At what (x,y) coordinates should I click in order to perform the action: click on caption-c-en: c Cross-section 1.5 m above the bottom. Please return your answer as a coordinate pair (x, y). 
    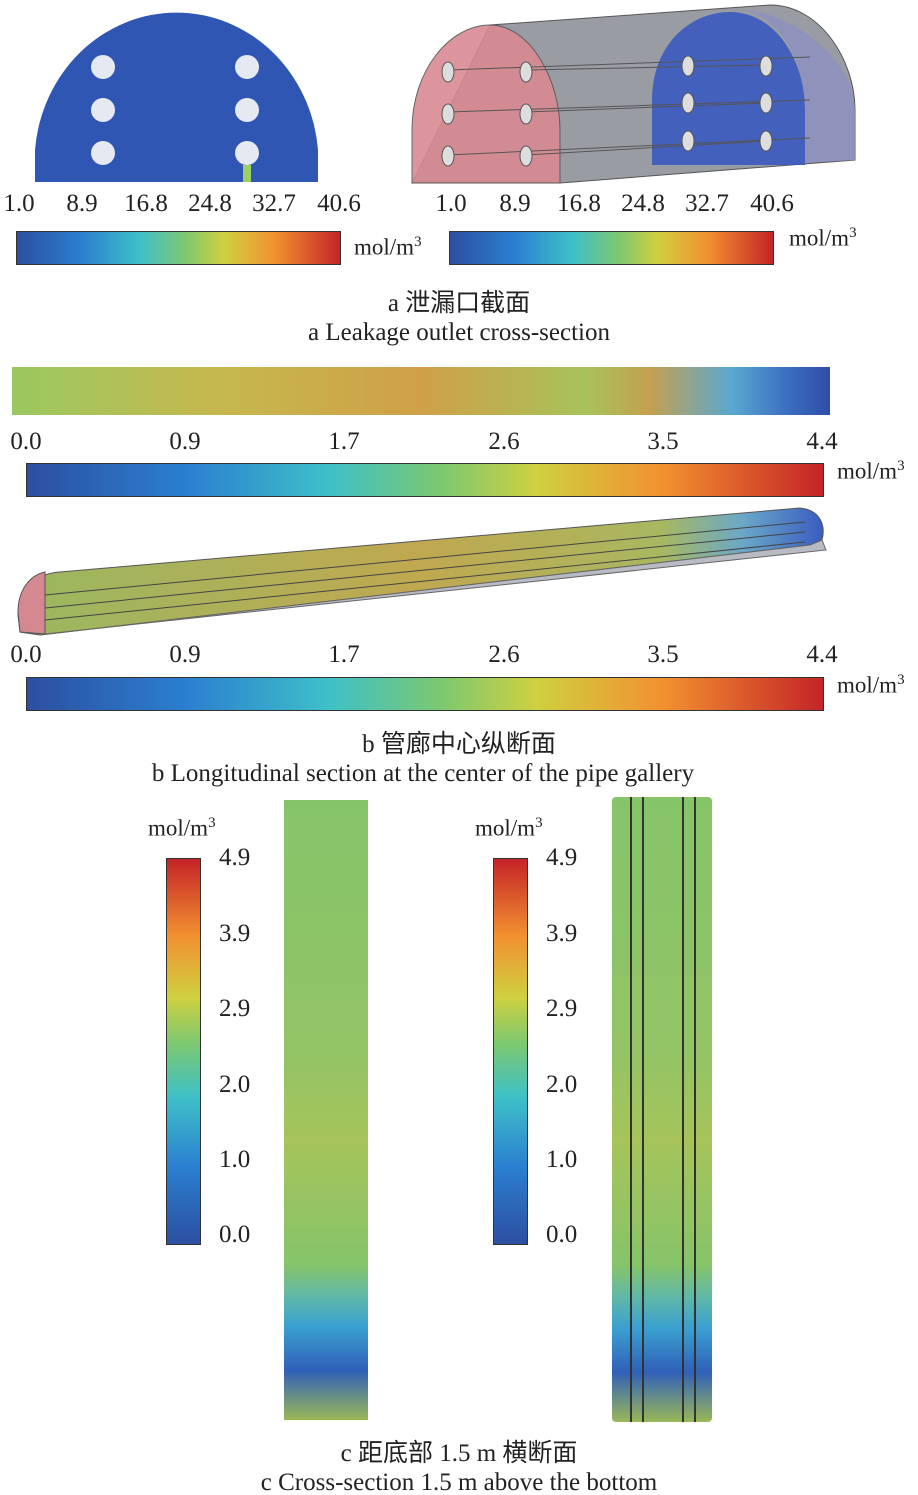
    Looking at the image, I should click on (459, 1482).